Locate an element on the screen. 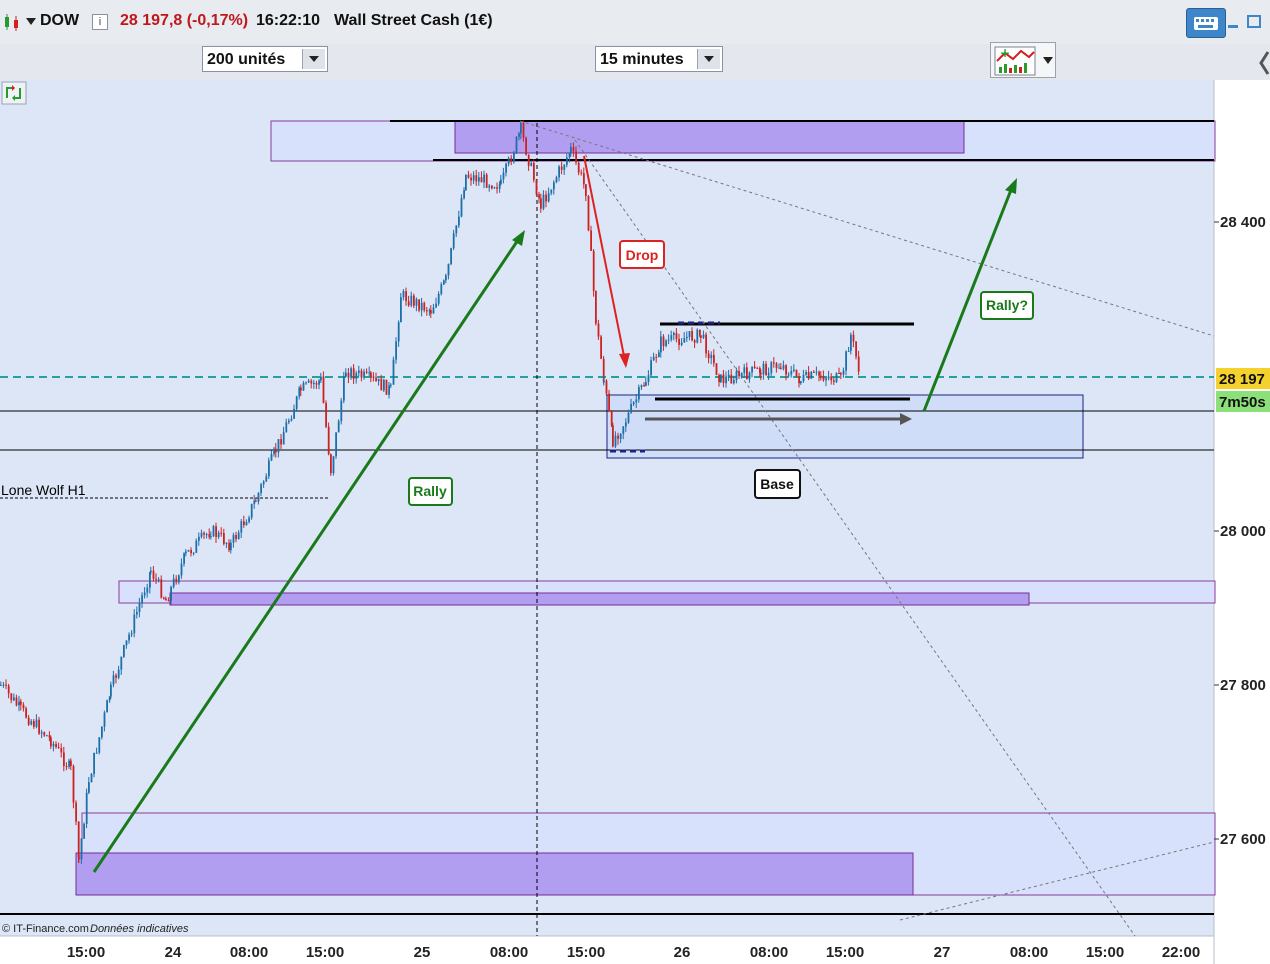 The width and height of the screenshot is (1270, 964). minimize-icon is located at coordinates (1233, 22).